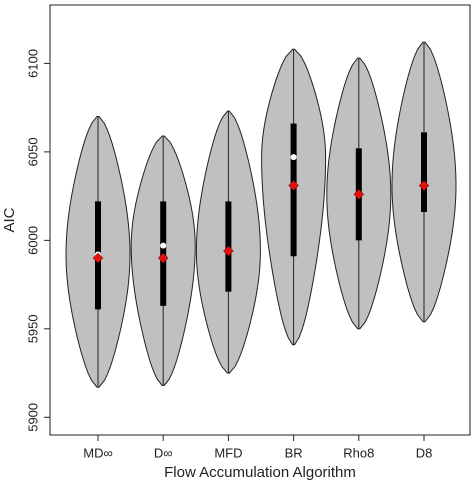 The height and width of the screenshot is (483, 474). I want to click on y-tick-label: 6100, so click(32, 63).